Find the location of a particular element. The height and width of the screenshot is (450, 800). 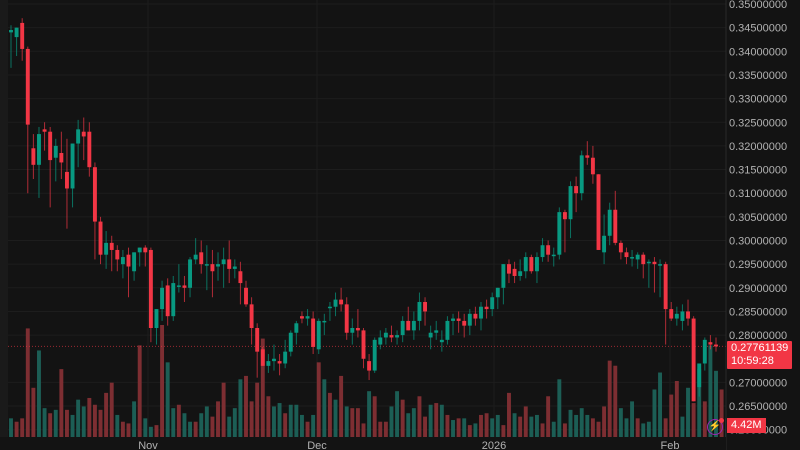

price-axis is located at coordinates (763, 225).